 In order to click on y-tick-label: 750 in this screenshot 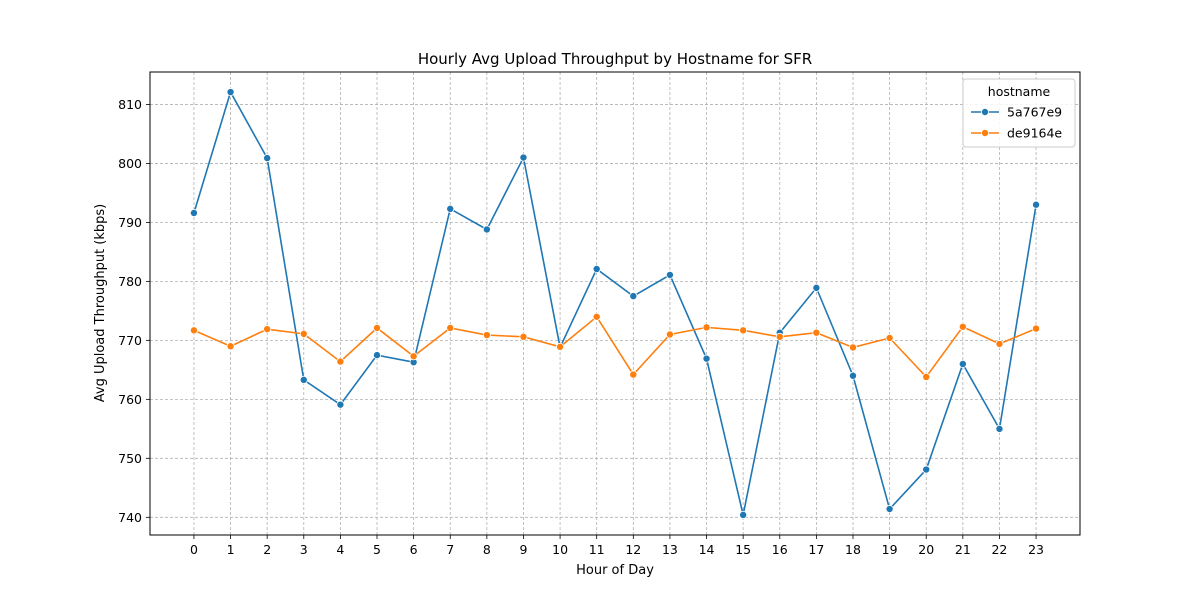, I will do `click(130, 458)`.